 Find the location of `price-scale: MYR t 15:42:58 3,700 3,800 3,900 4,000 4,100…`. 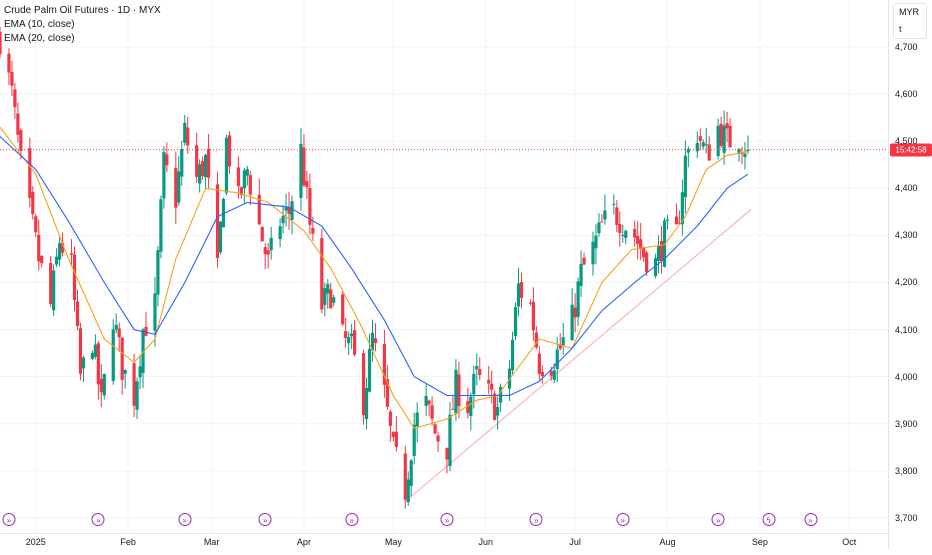

price-scale: MYR t 15:42:58 3,700 3,800 3,900 4,000 4,100… is located at coordinates (910, 275).